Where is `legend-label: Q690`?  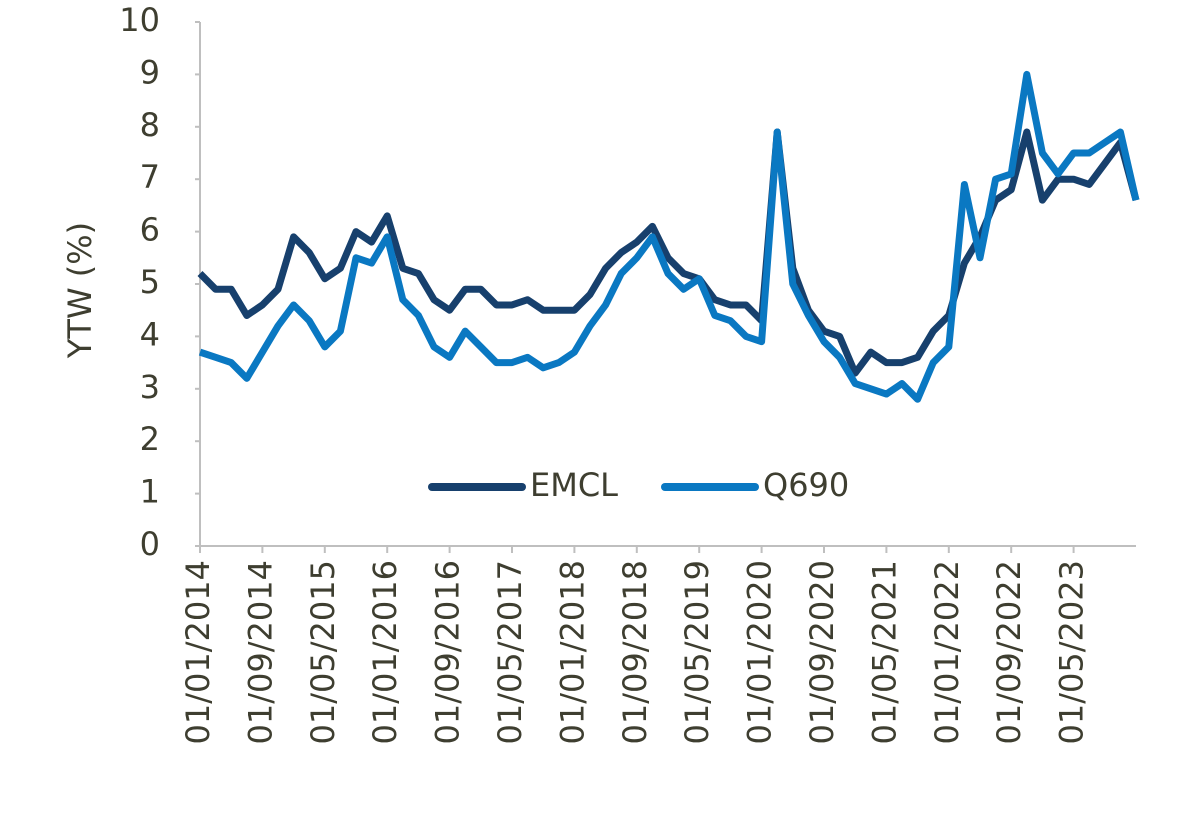
legend-label: Q690 is located at coordinates (806, 485).